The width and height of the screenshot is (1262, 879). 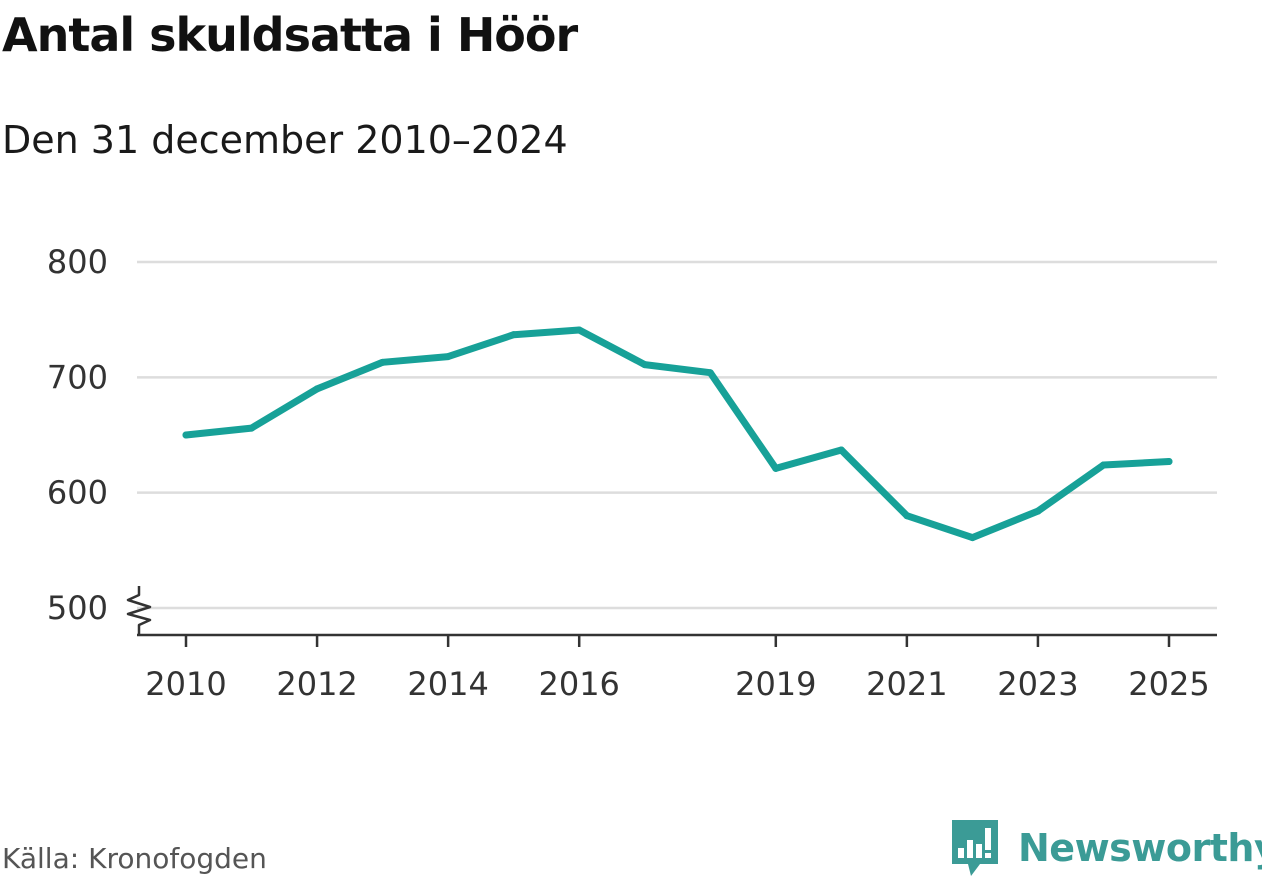 What do you see at coordinates (285, 140) in the screenshot?
I see `chart-subtitle: Den 31 december 2010–2024` at bounding box center [285, 140].